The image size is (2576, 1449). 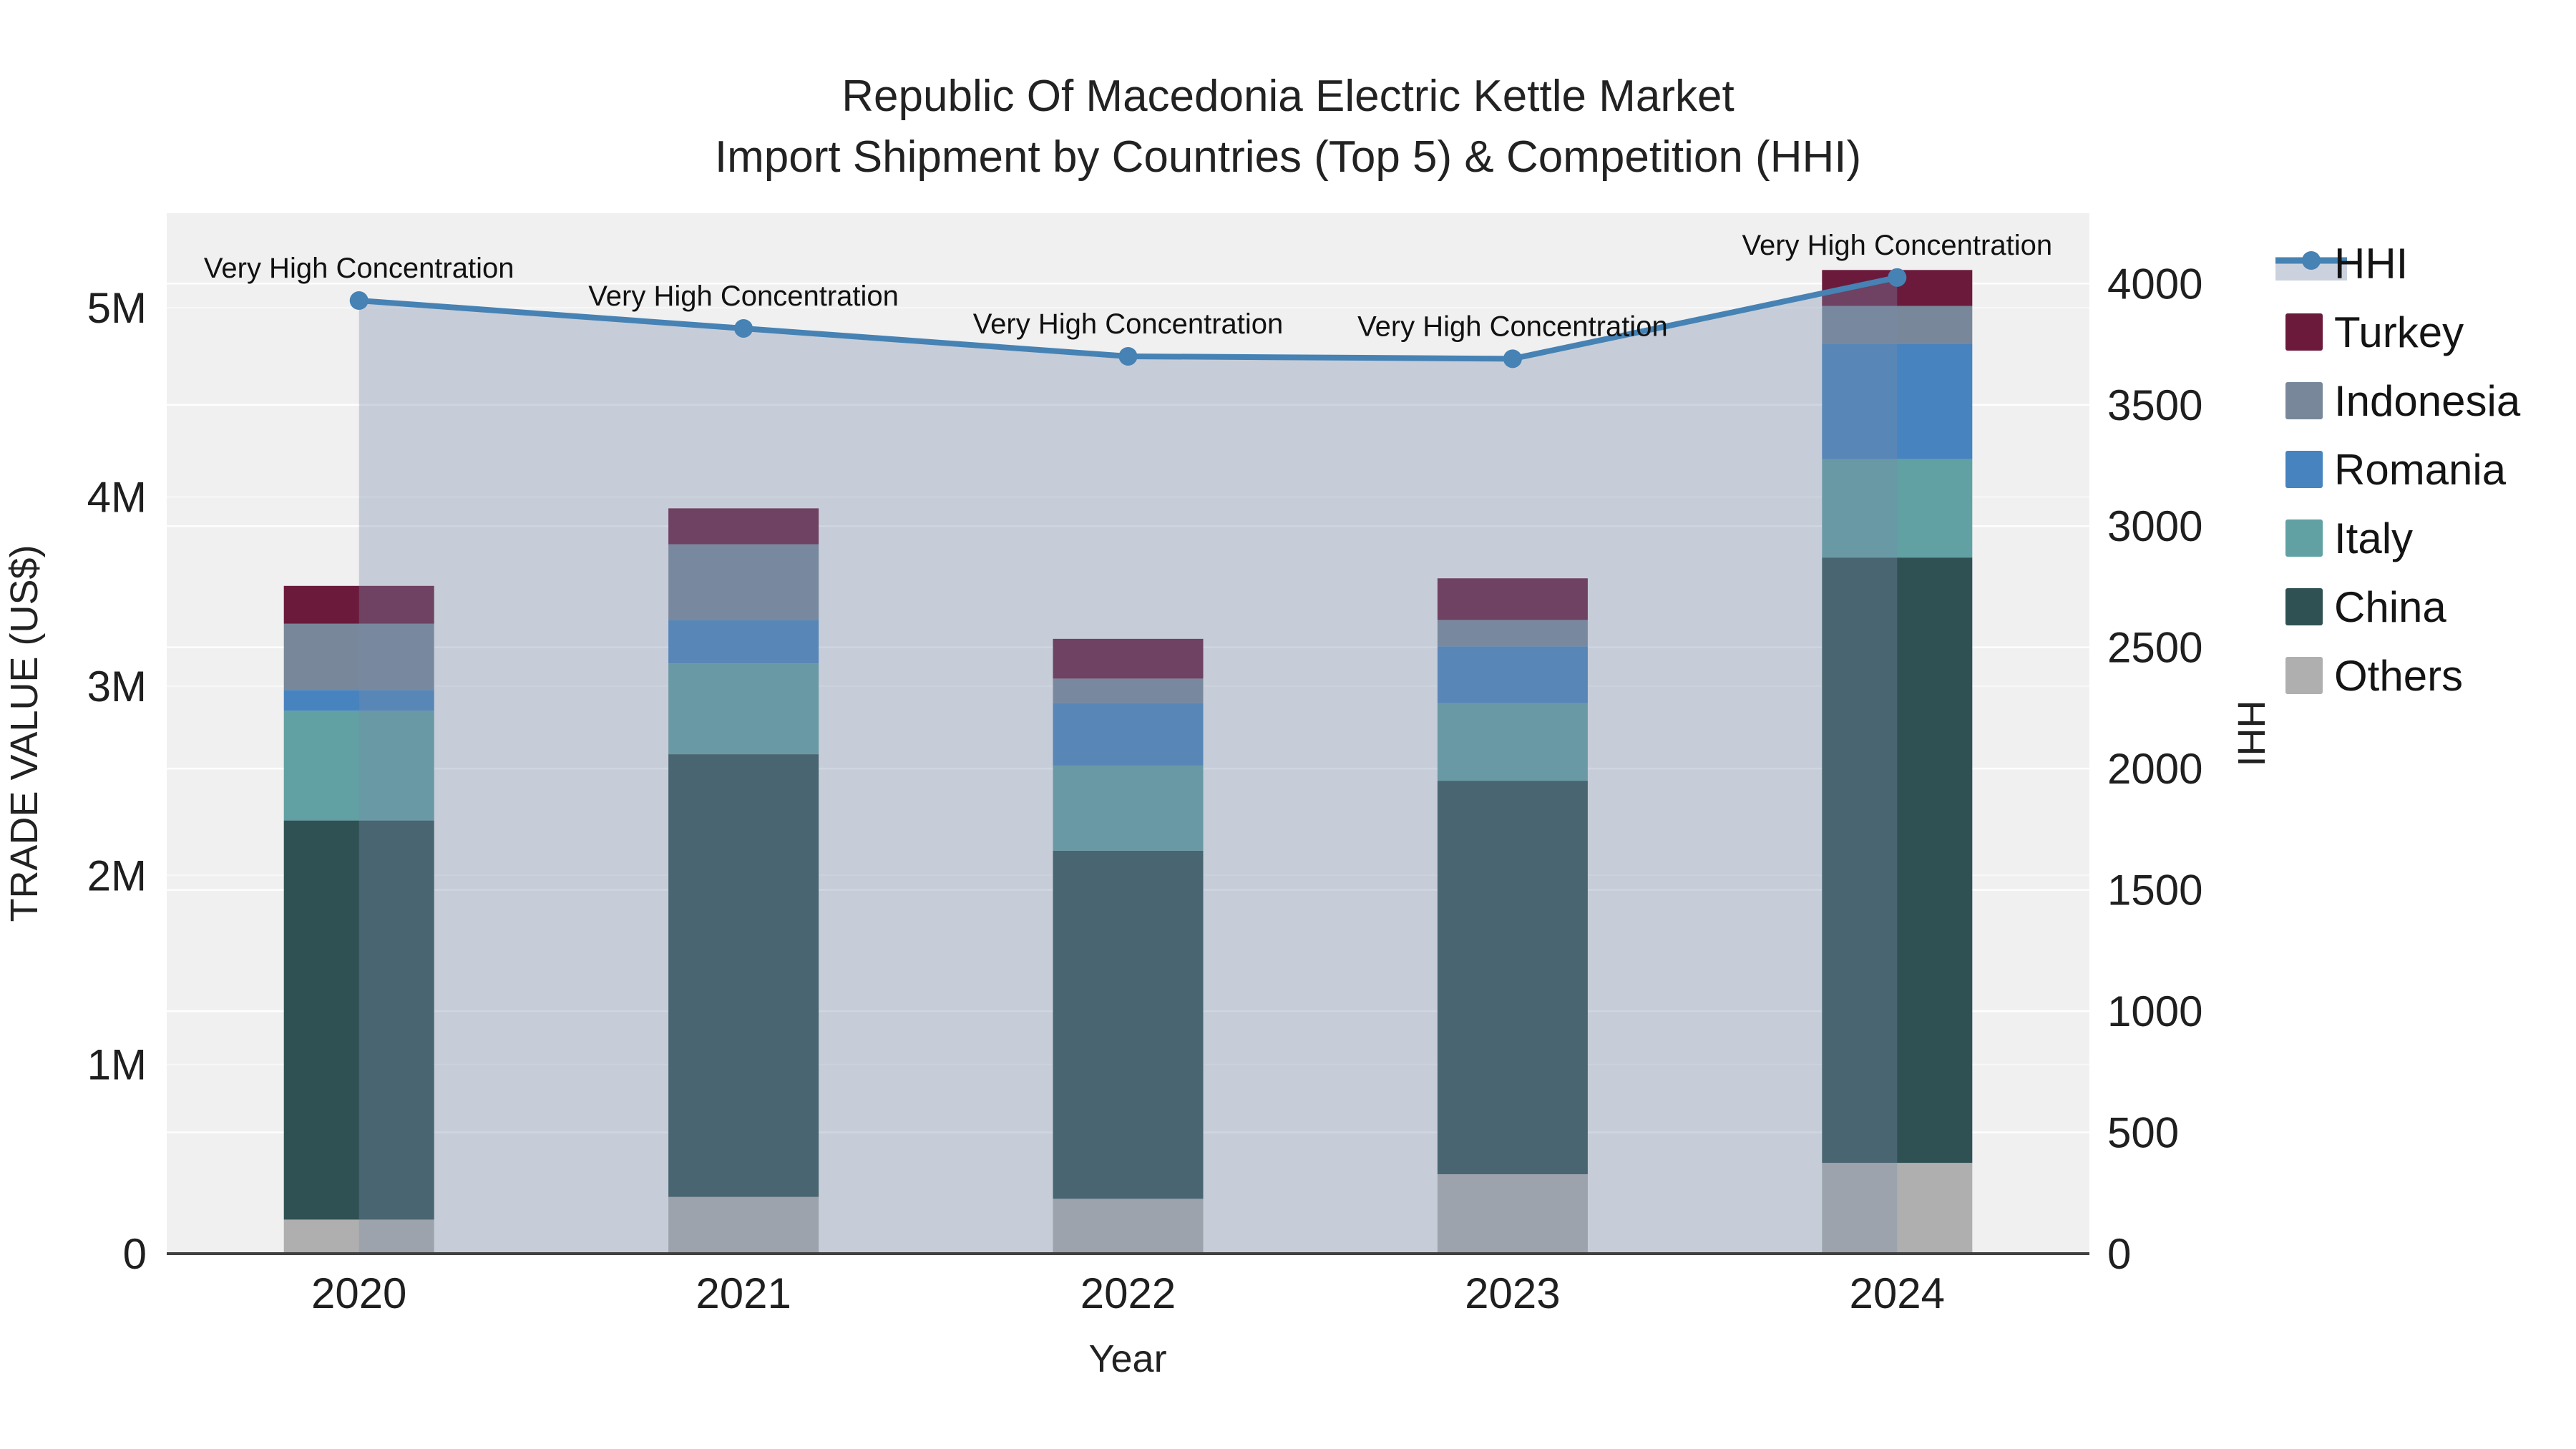 I want to click on x-tick-2024: 2024, so click(x=1897, y=1293).